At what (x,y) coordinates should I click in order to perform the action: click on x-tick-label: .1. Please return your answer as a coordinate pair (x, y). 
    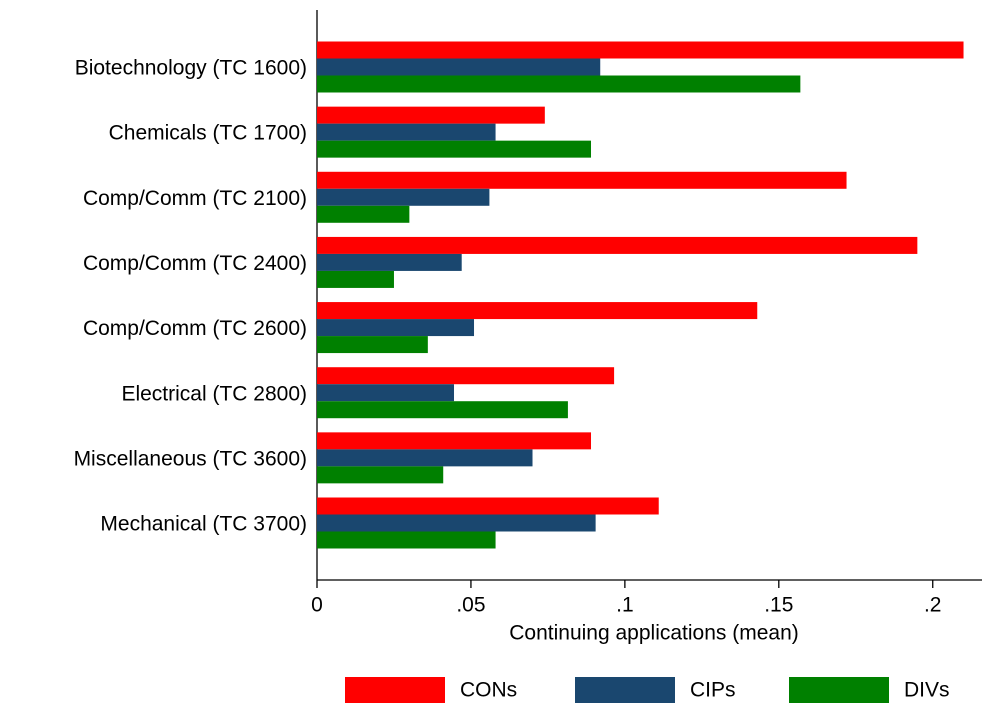
    Looking at the image, I should click on (625, 605).